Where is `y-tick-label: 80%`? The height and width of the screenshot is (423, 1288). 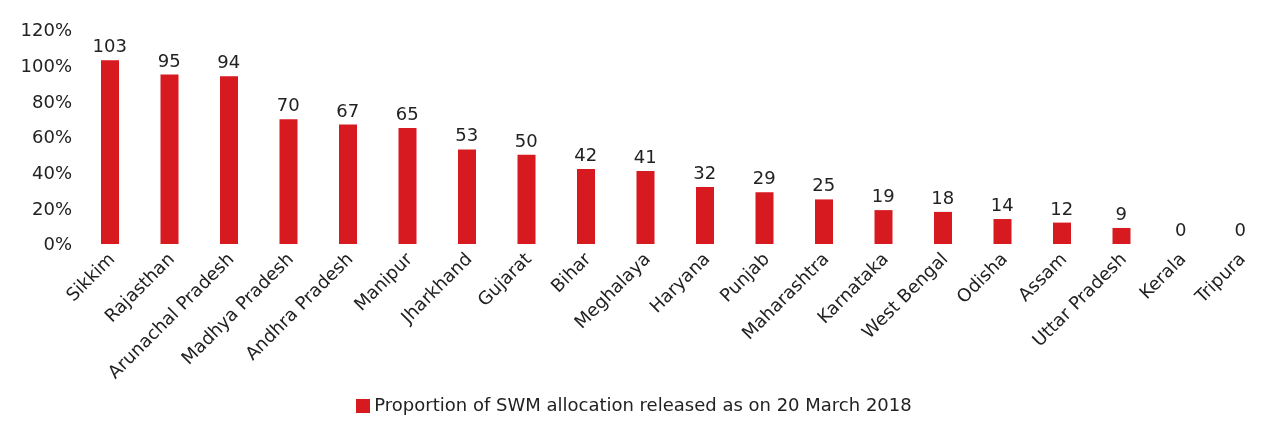
y-tick-label: 80% is located at coordinates (51, 101).